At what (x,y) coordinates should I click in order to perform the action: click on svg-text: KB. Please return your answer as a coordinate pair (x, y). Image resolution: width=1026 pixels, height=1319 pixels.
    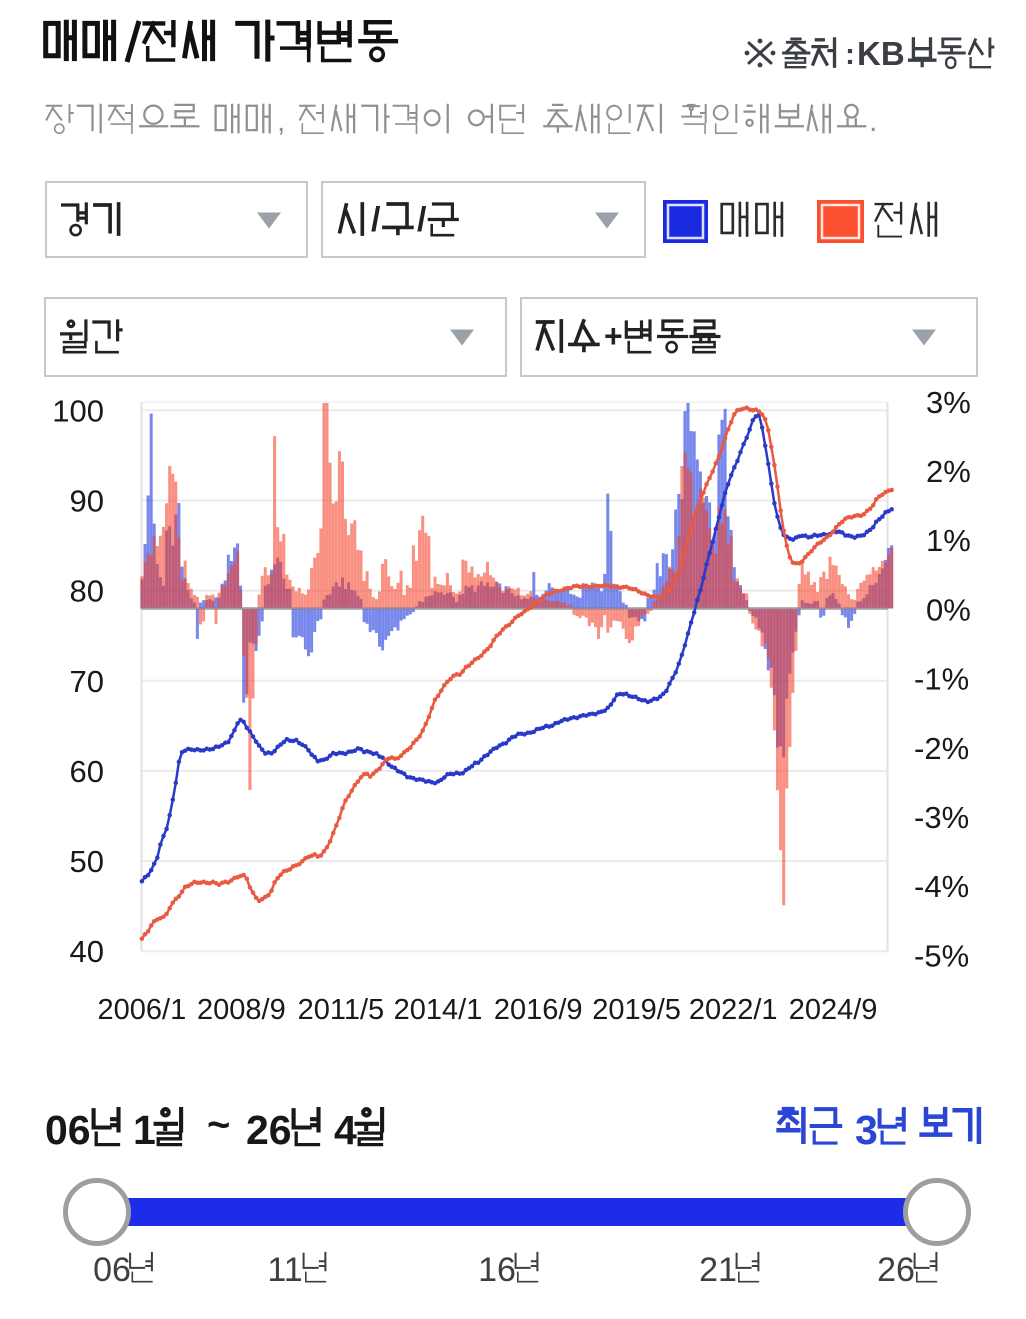
    Looking at the image, I should click on (881, 53).